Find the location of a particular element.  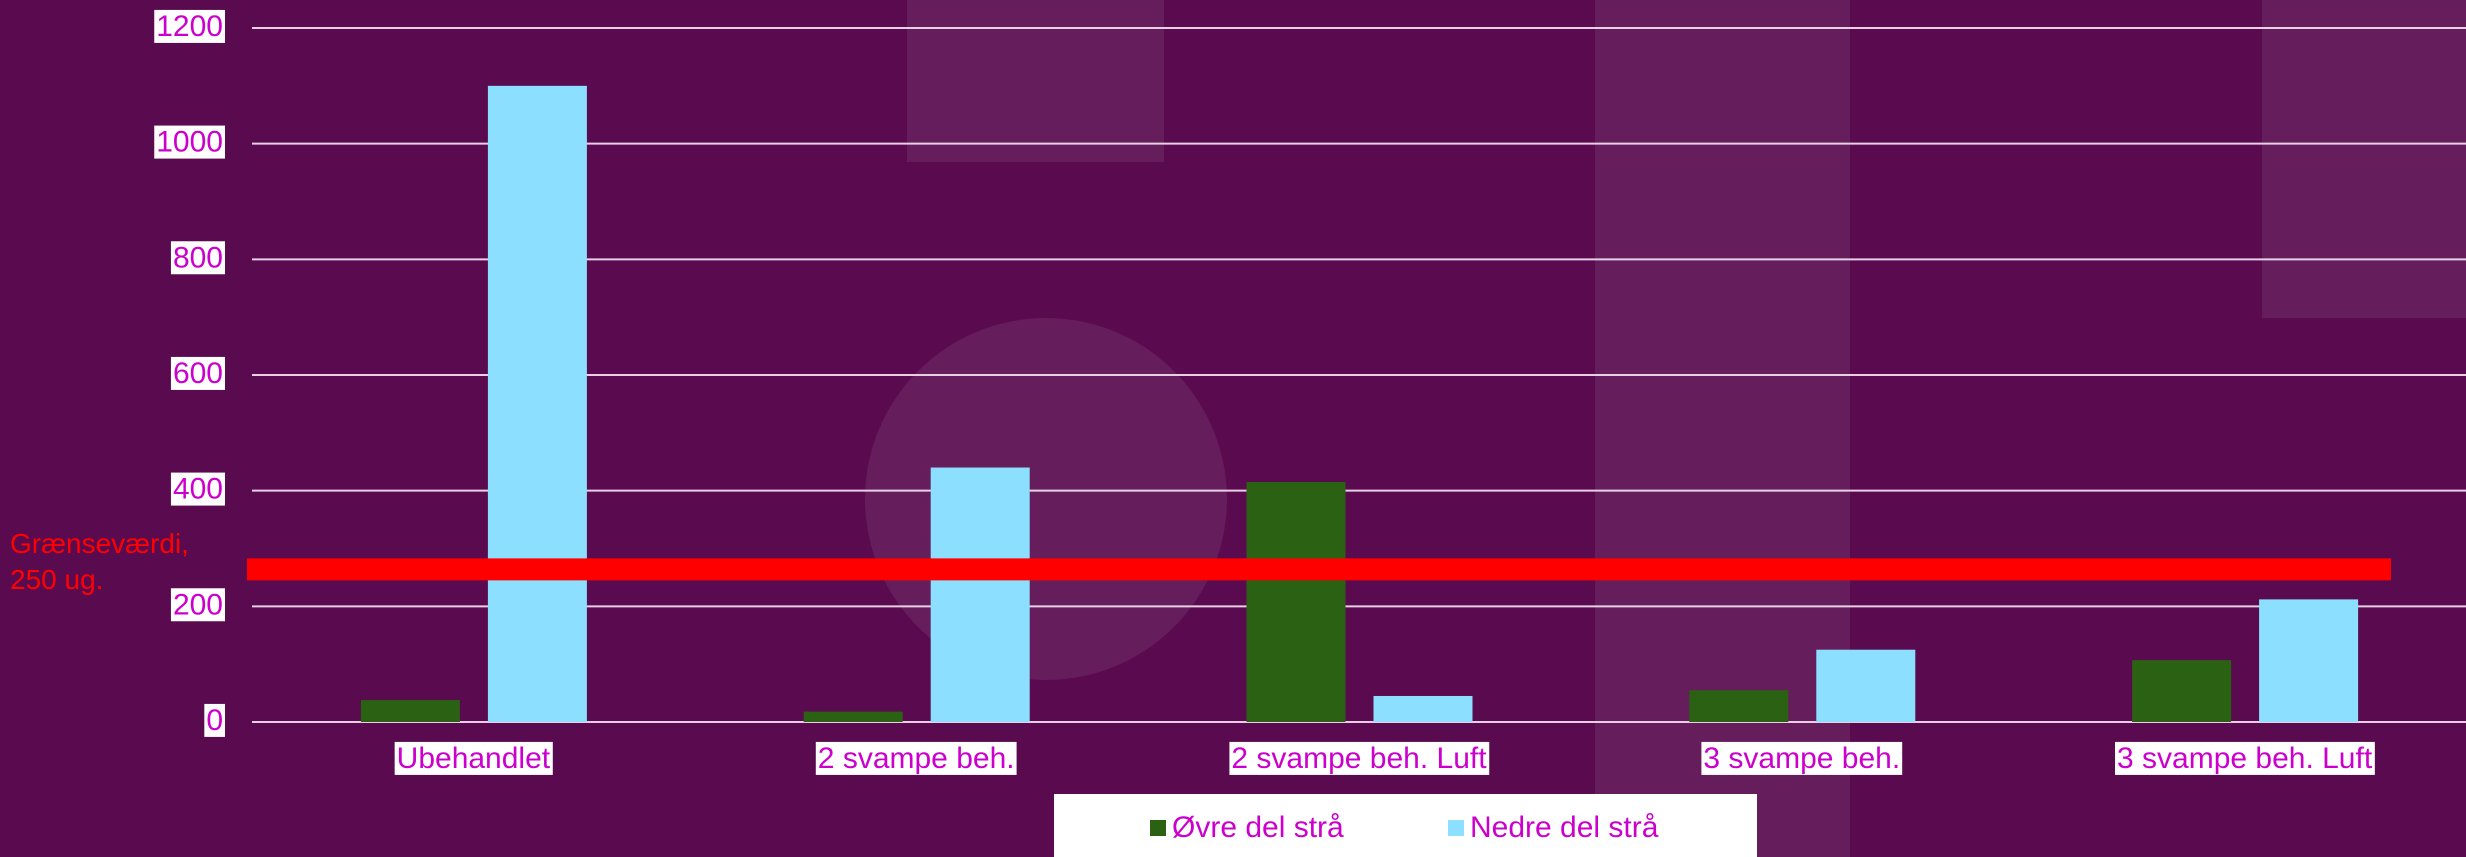

x-tick-label: 3 svampe beh. is located at coordinates (1801, 758).